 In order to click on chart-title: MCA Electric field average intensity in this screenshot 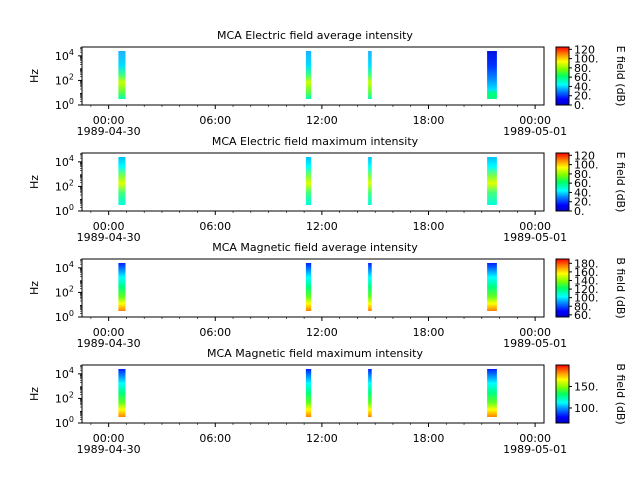, I will do `click(315, 35)`.